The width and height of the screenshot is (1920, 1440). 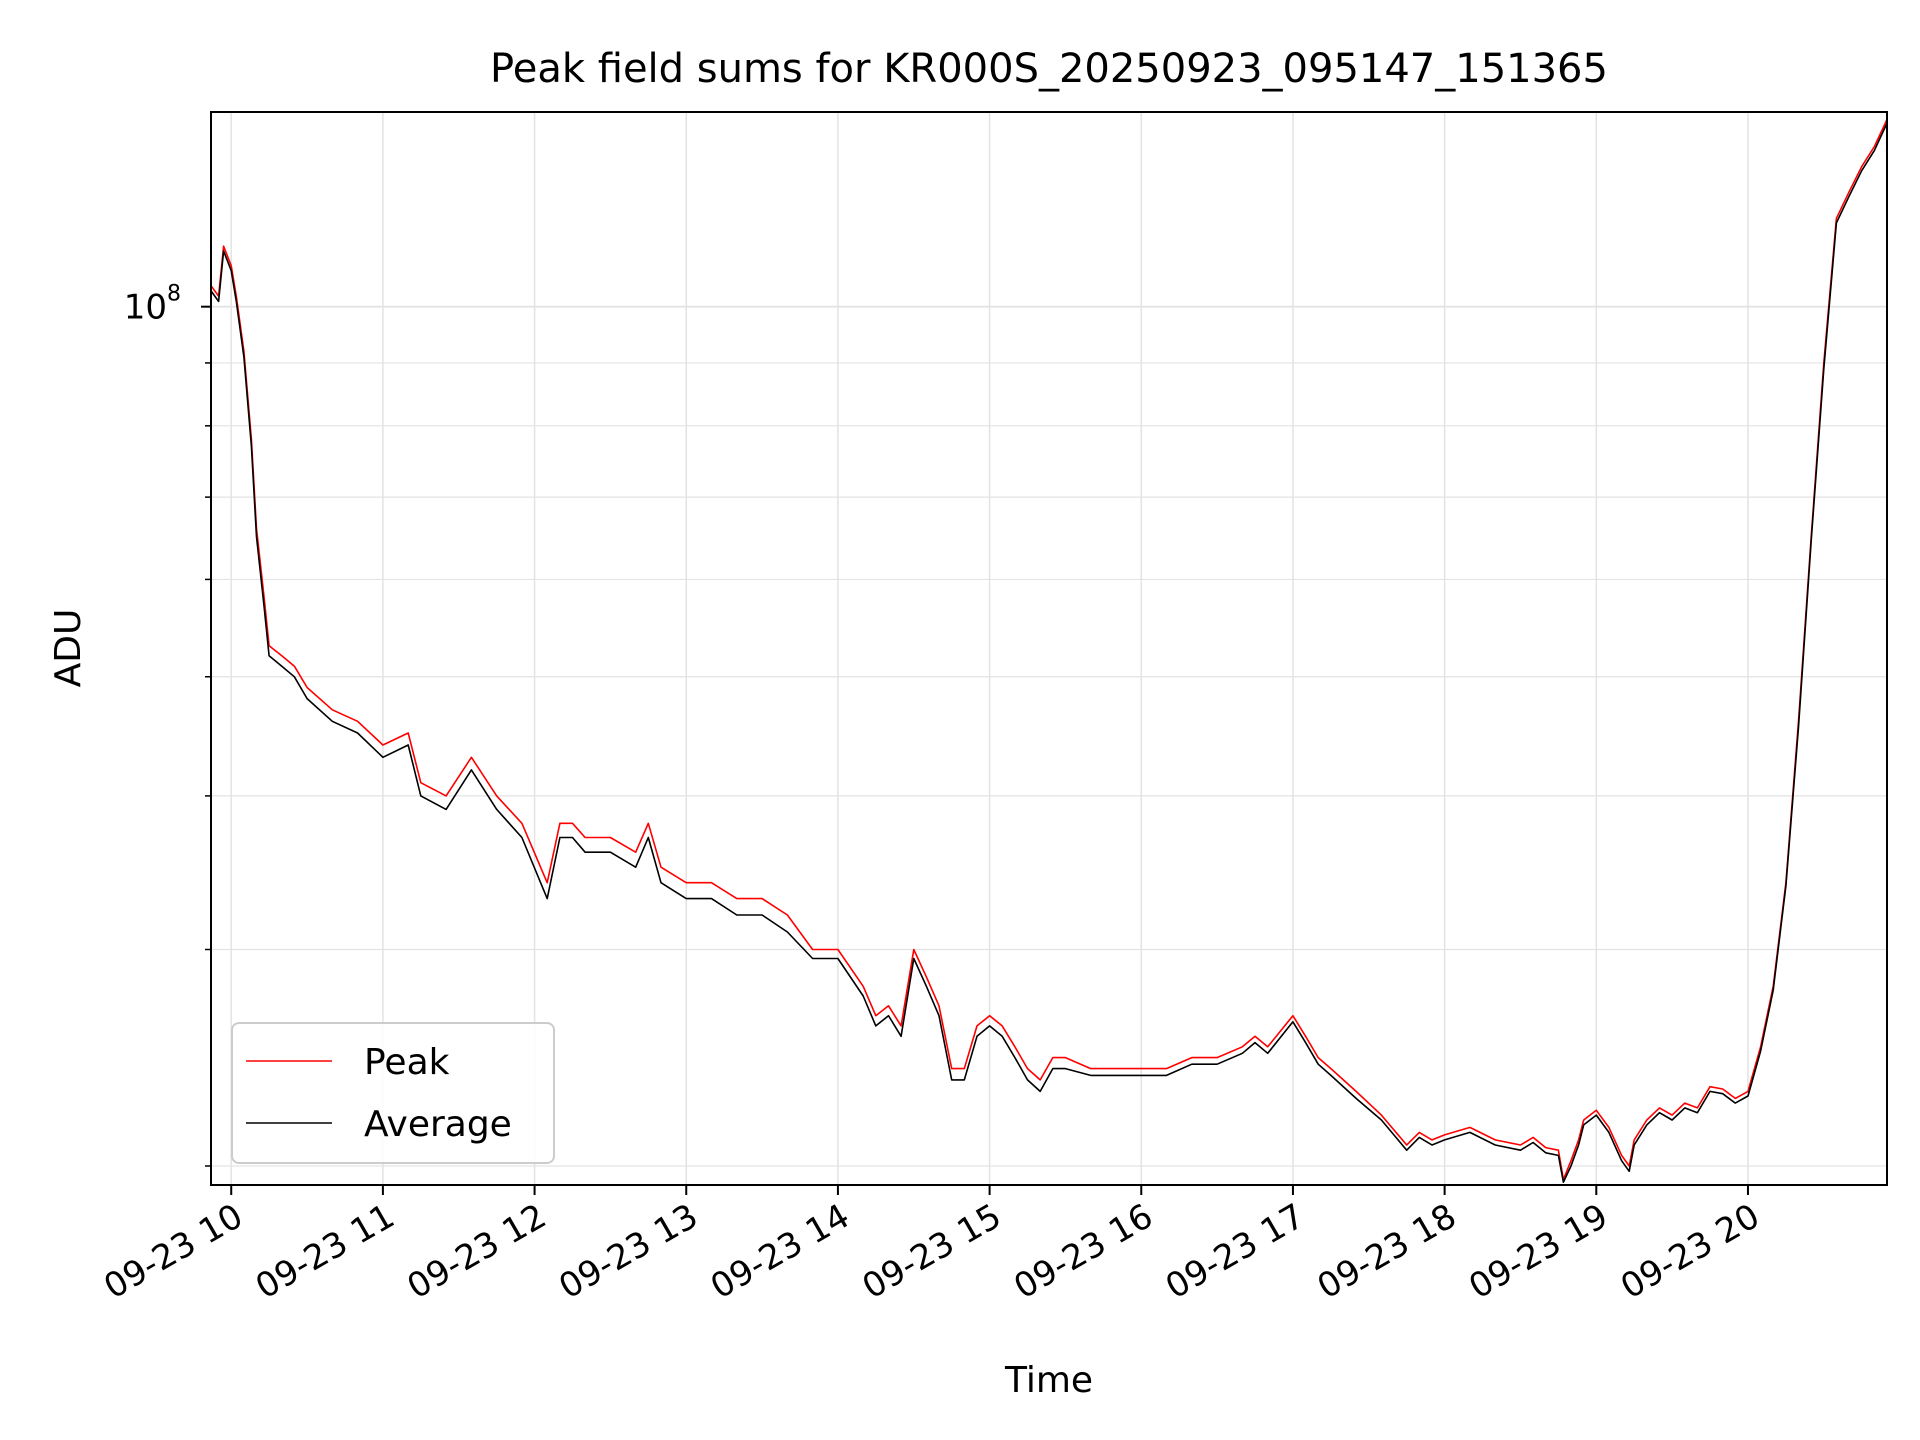 I want to click on y-axis-label: ADU, so click(x=68, y=648).